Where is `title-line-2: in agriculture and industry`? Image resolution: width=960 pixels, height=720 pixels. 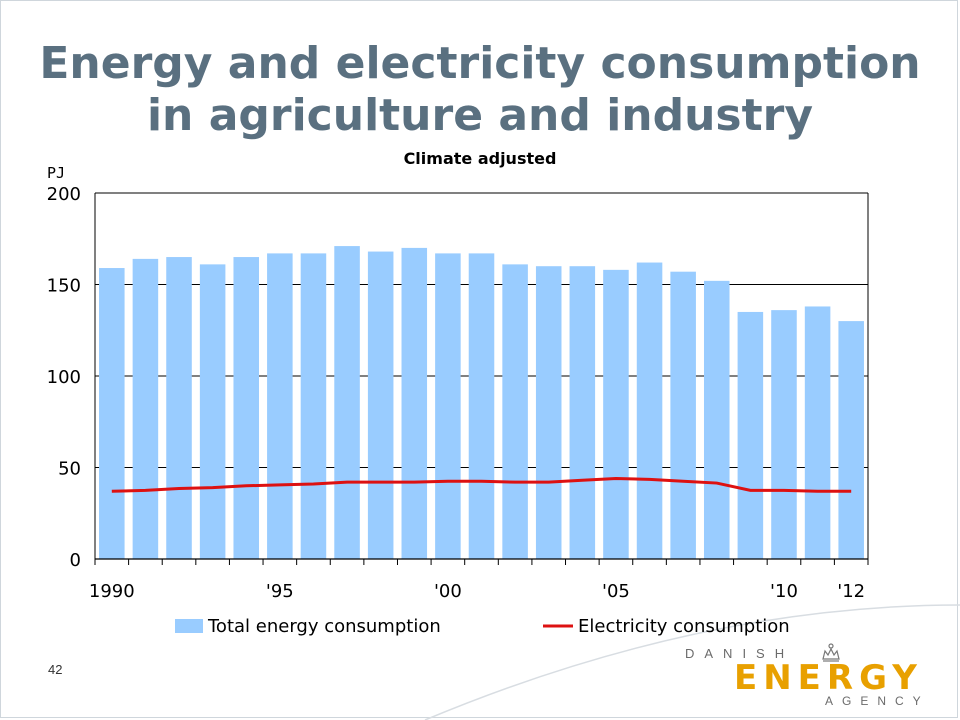
title-line-2: in agriculture and industry is located at coordinates (480, 115).